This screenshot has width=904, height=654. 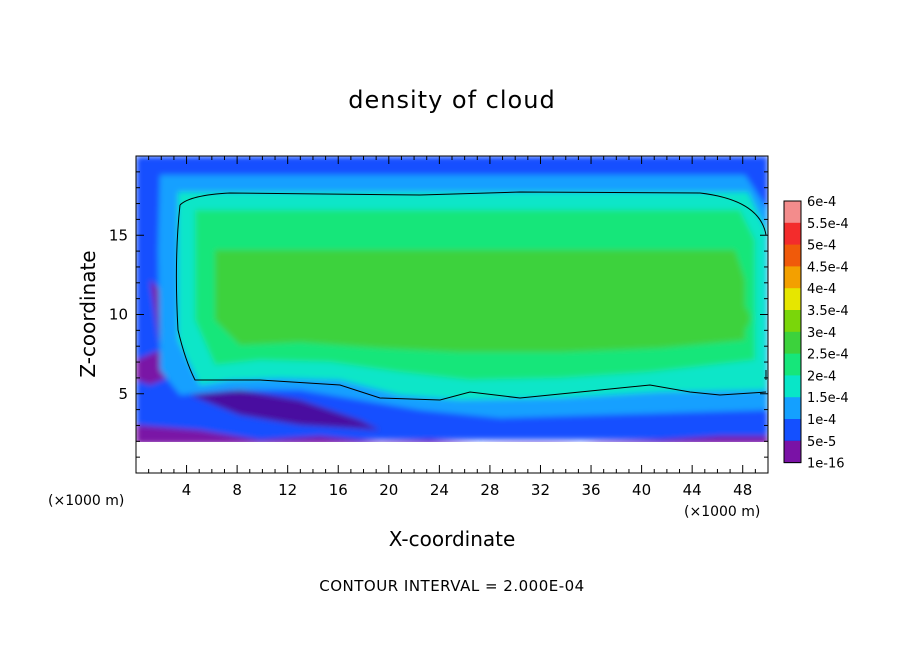 I want to click on x-tick-label: 28, so click(x=489, y=490).